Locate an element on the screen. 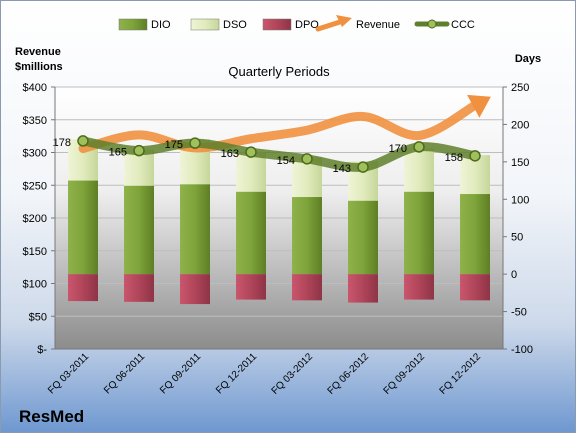 The width and height of the screenshot is (576, 433). legend-revenue-arrowhead is located at coordinates (344, 21).